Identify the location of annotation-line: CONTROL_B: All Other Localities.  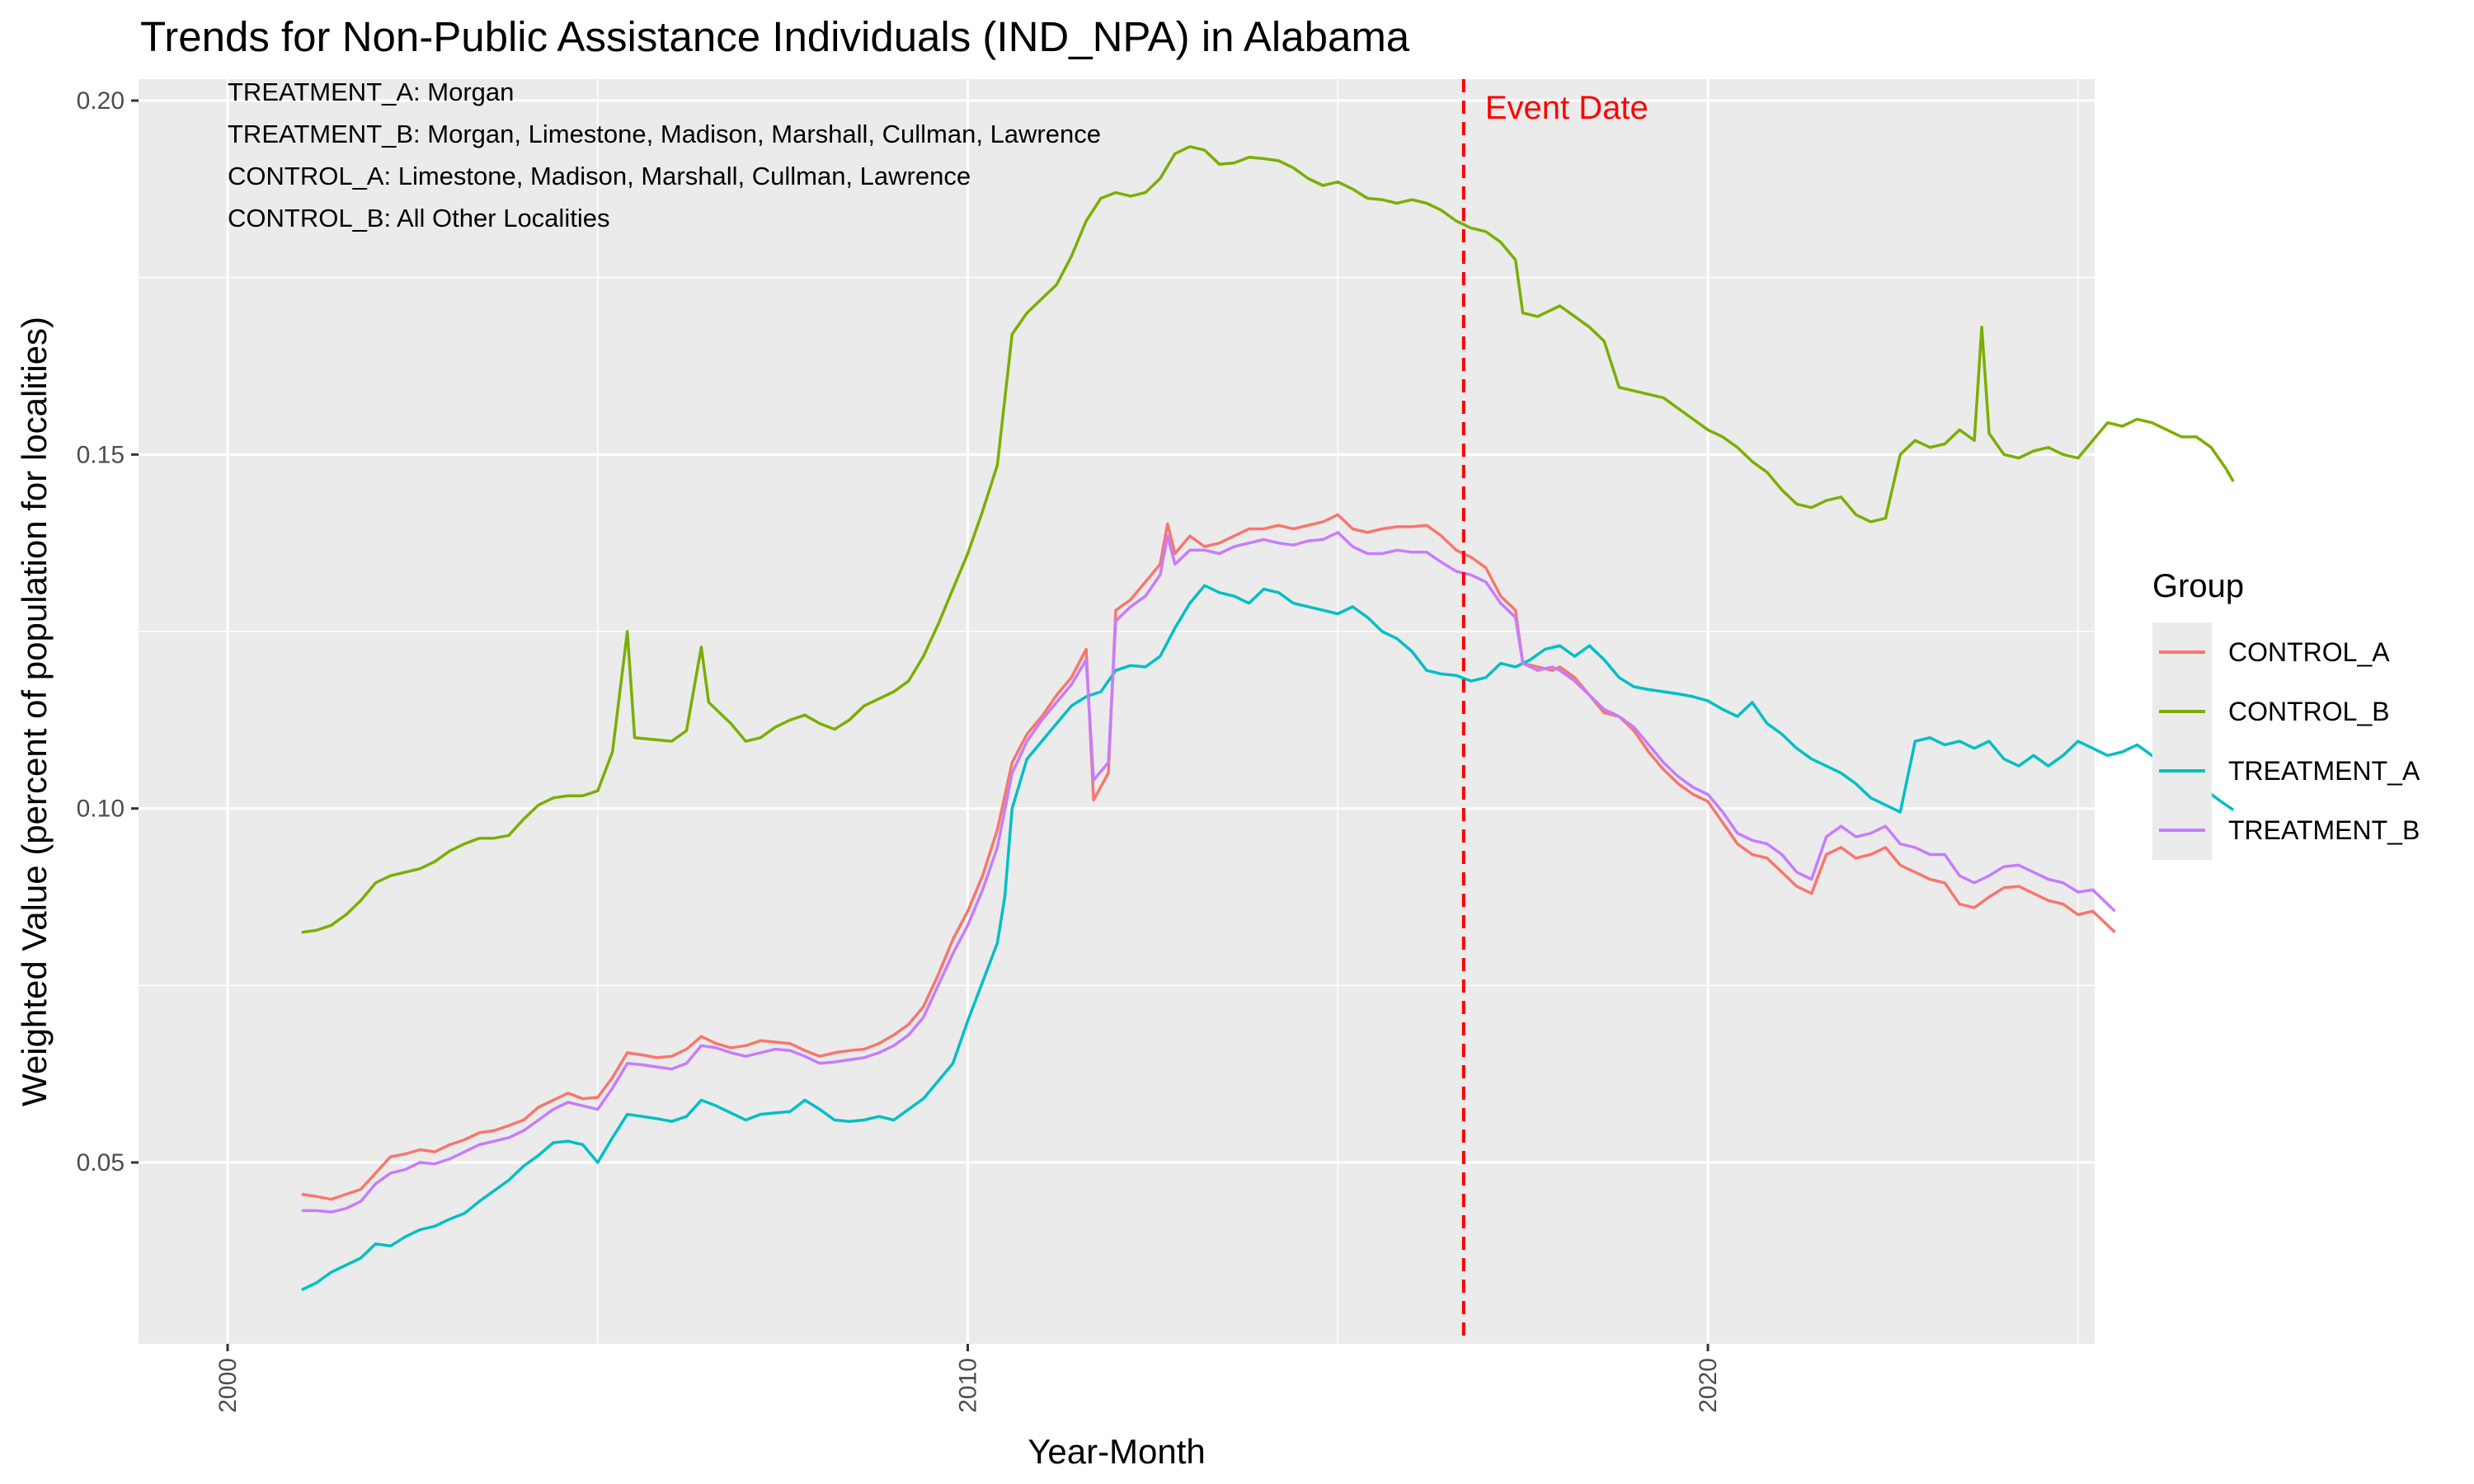
(418, 218).